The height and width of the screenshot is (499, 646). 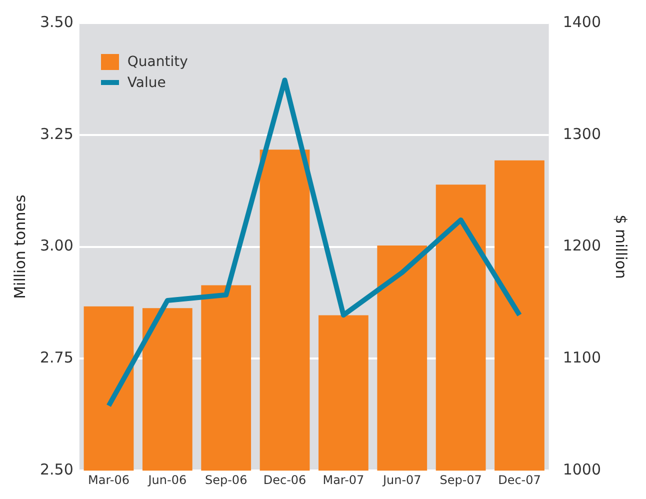 What do you see at coordinates (582, 245) in the screenshot?
I see `y2-tick-label: 1200` at bounding box center [582, 245].